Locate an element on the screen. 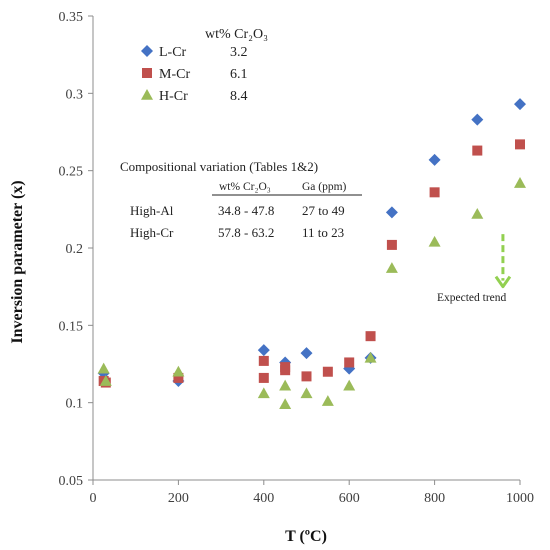 This screenshot has width=550, height=550. x-tick-label: 0 is located at coordinates (93, 498).